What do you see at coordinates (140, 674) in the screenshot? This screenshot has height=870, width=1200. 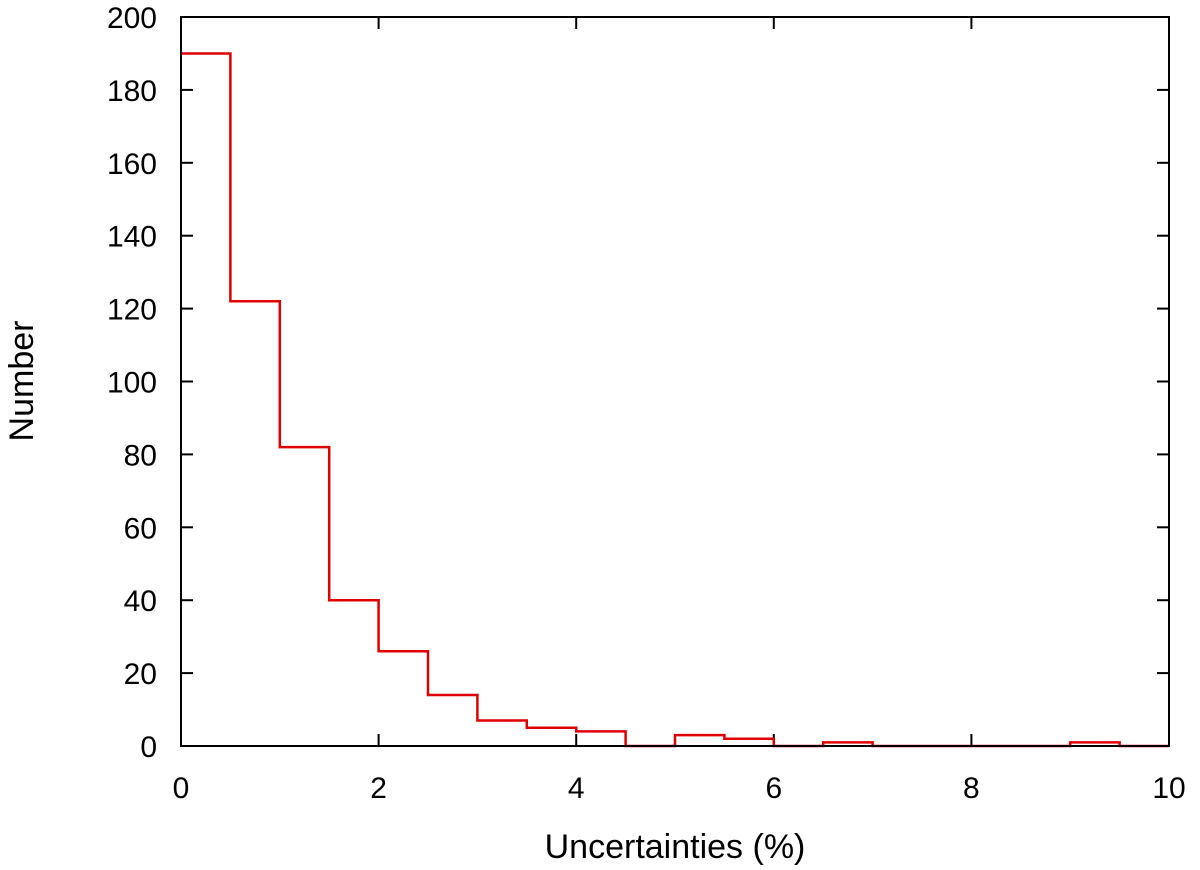 I see `y-tick-label: 20` at bounding box center [140, 674].